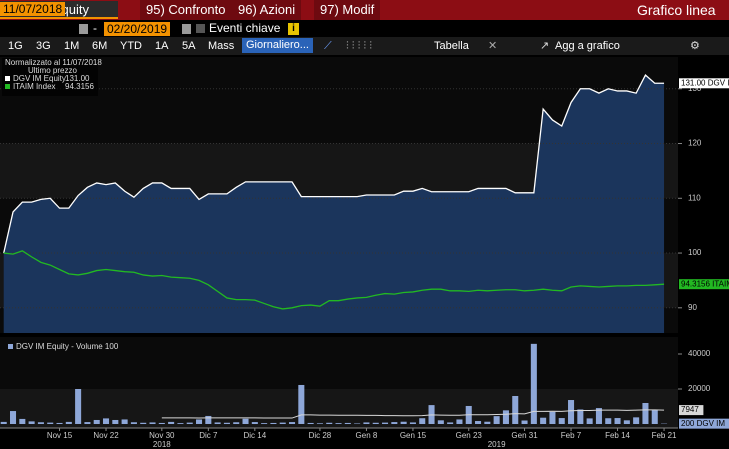  I want to click on start-date: 11/07/2018, so click(33, 9).